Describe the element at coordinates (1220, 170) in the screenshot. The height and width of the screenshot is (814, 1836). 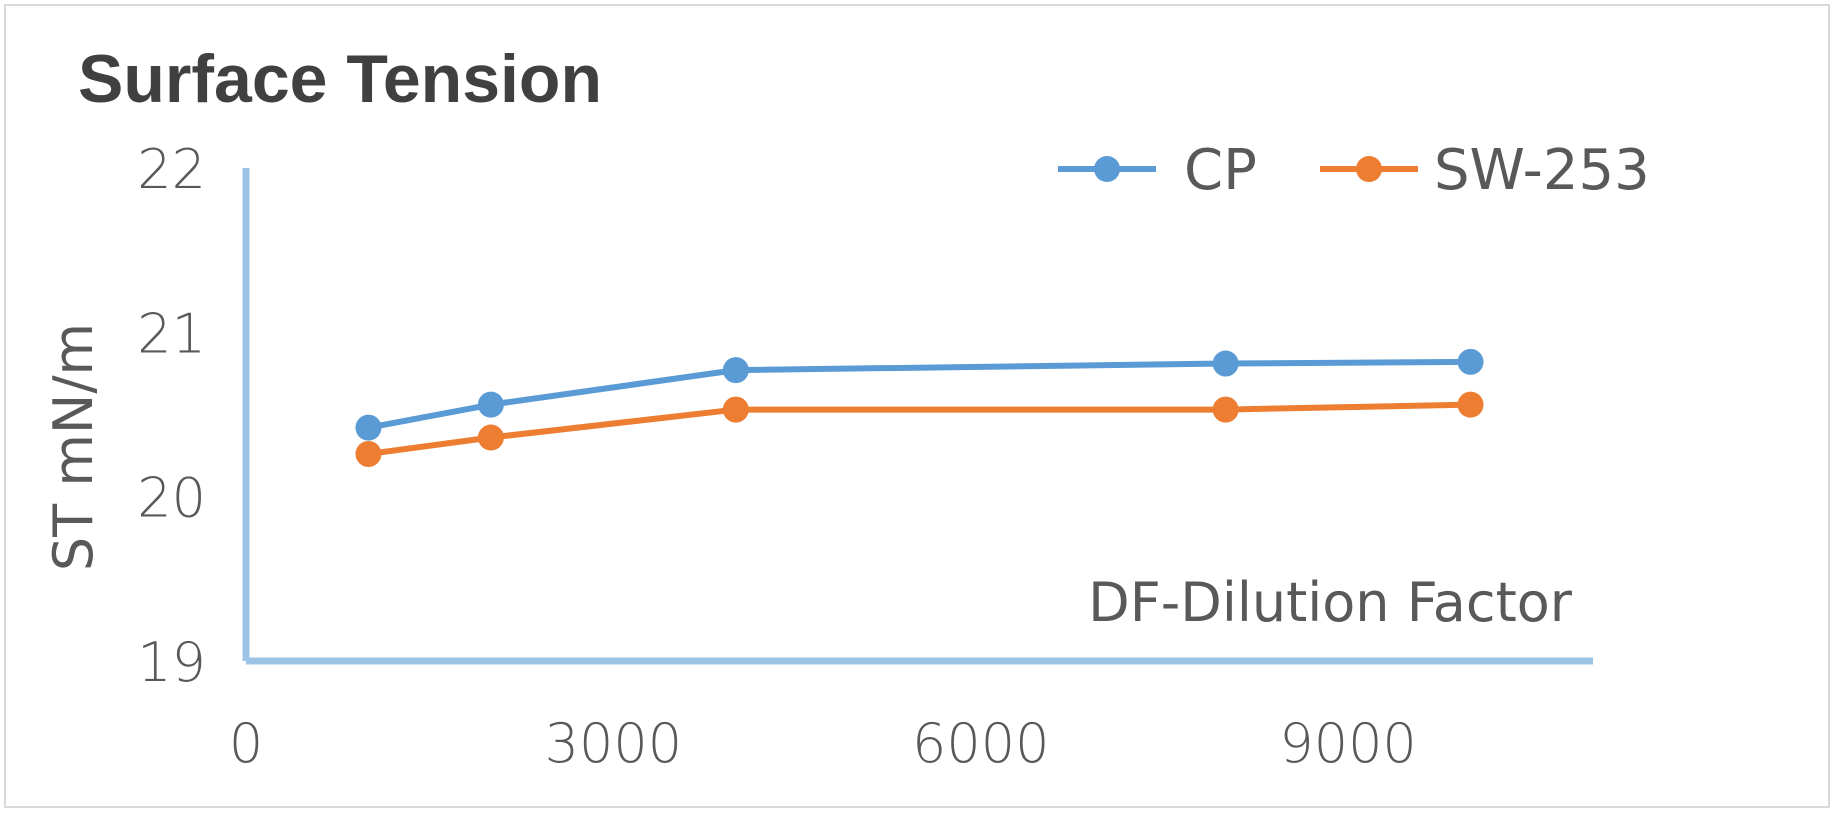
I see `legend-label-1: CP` at that location.